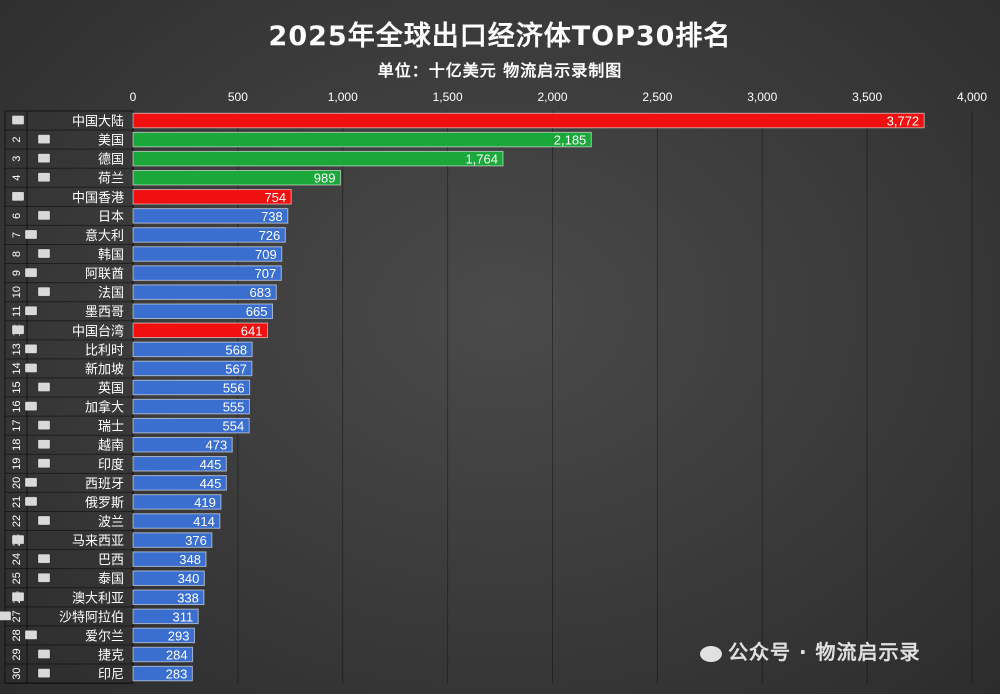  I want to click on value-label: 567, so click(236, 368).